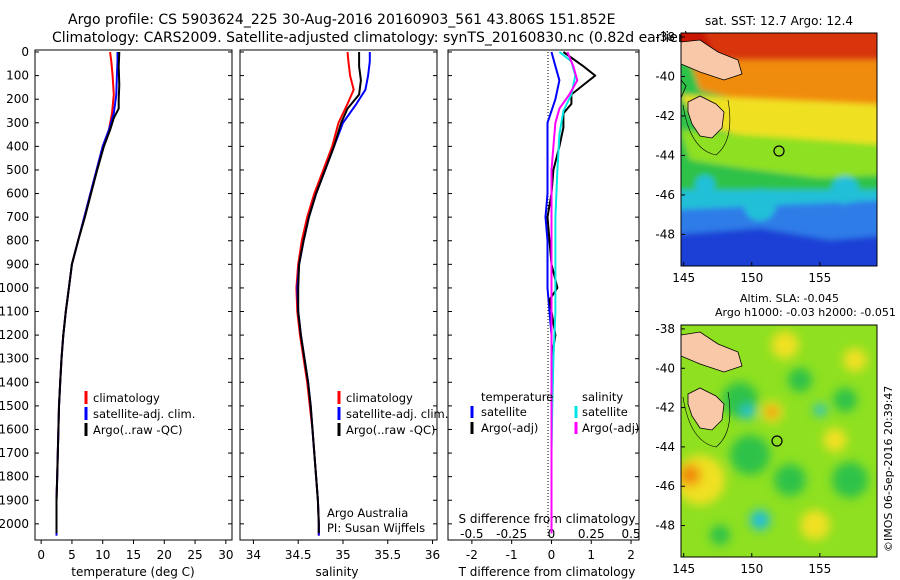  What do you see at coordinates (14, 453) in the screenshot?
I see `depth-tick-label: 1700` at bounding box center [14, 453].